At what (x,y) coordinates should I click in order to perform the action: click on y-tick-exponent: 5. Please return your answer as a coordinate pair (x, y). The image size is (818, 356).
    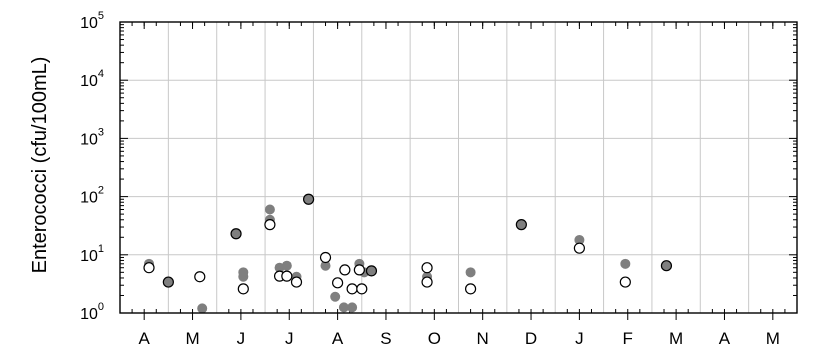
    Looking at the image, I should click on (101, 16).